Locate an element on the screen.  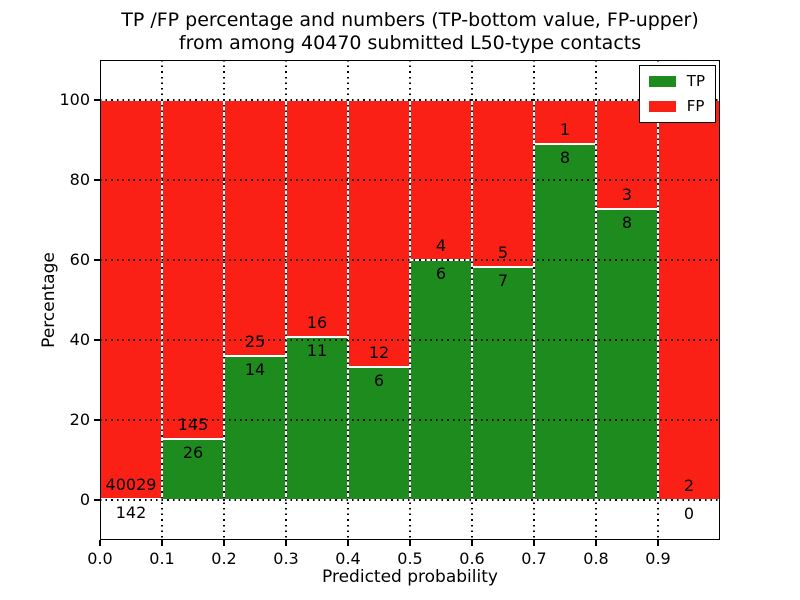
bar-label-tp-0.3-0.4: 11 is located at coordinates (317, 351).